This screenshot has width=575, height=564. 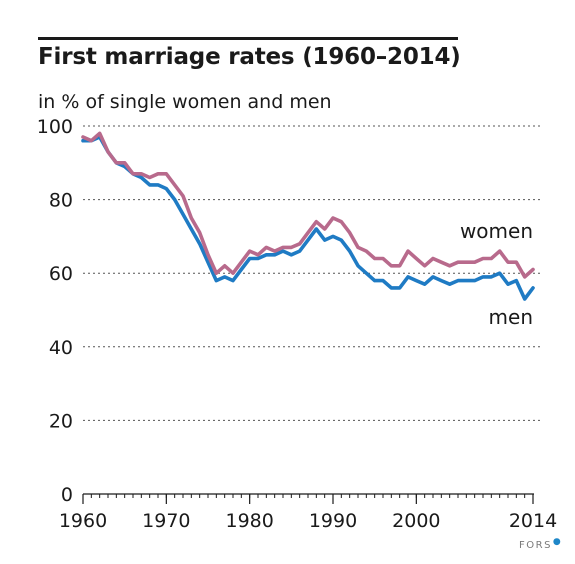 I want to click on series-labels: women men, so click(x=496, y=274).